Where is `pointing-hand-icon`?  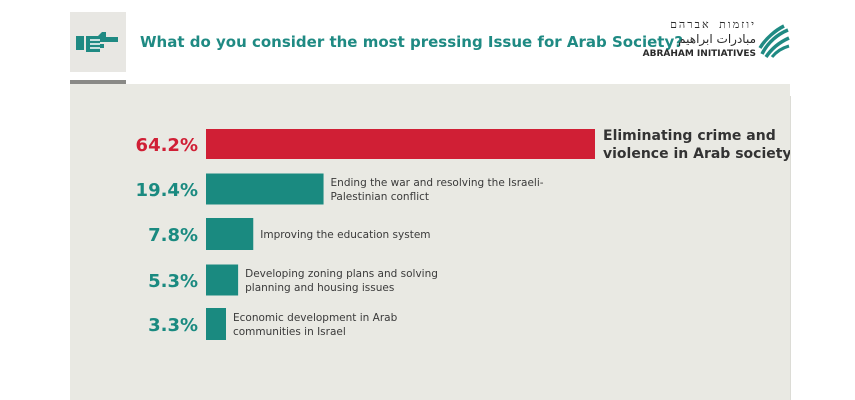
pointing-hand-icon is located at coordinates (97, 42).